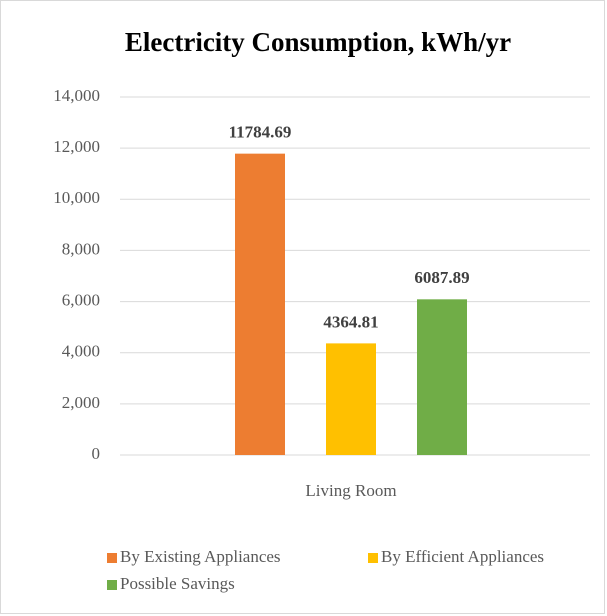  What do you see at coordinates (96, 453) in the screenshot?
I see `y-tick-label: 0` at bounding box center [96, 453].